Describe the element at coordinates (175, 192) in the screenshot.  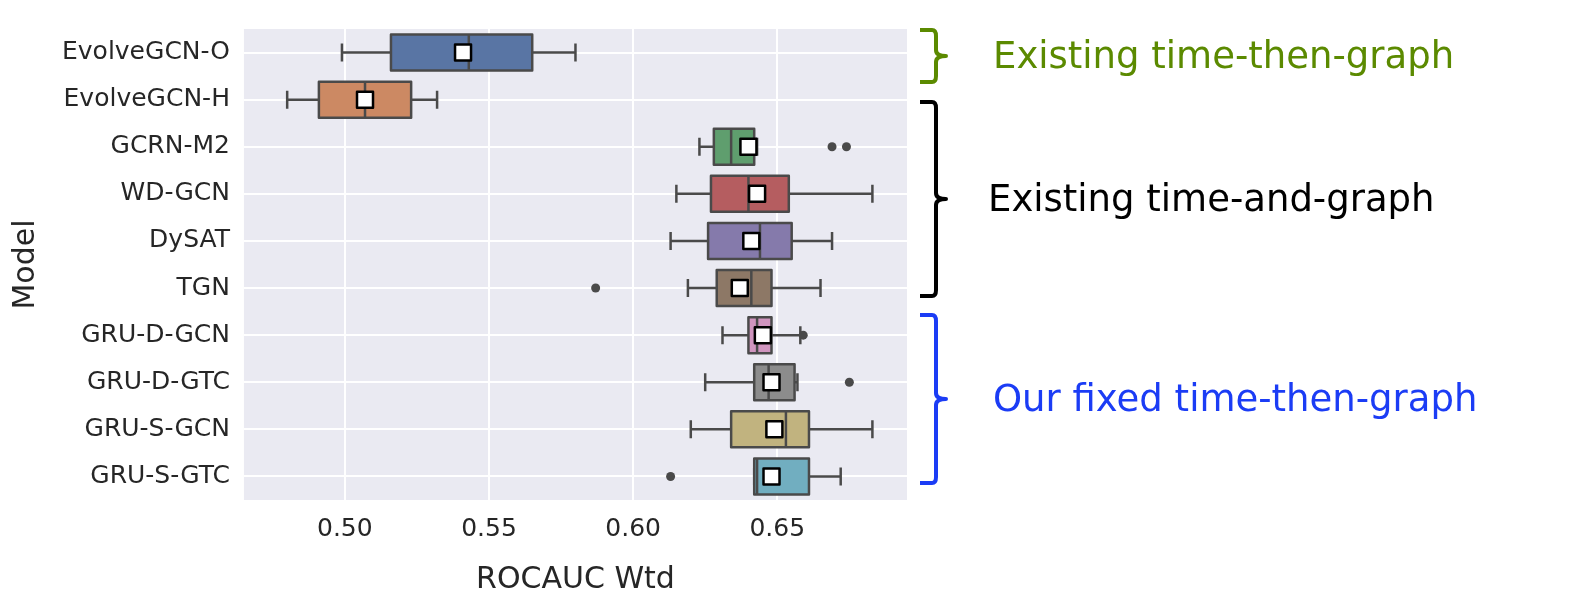
I see `y-tick-label: WD-GCN` at that location.